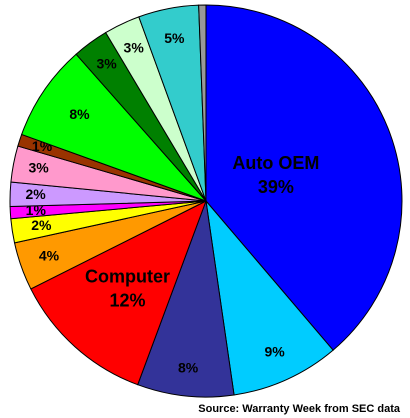 The image size is (410, 418). Describe the element at coordinates (299, 409) in the screenshot. I see `source-note: Source: Warranty Week from SEC data` at that location.